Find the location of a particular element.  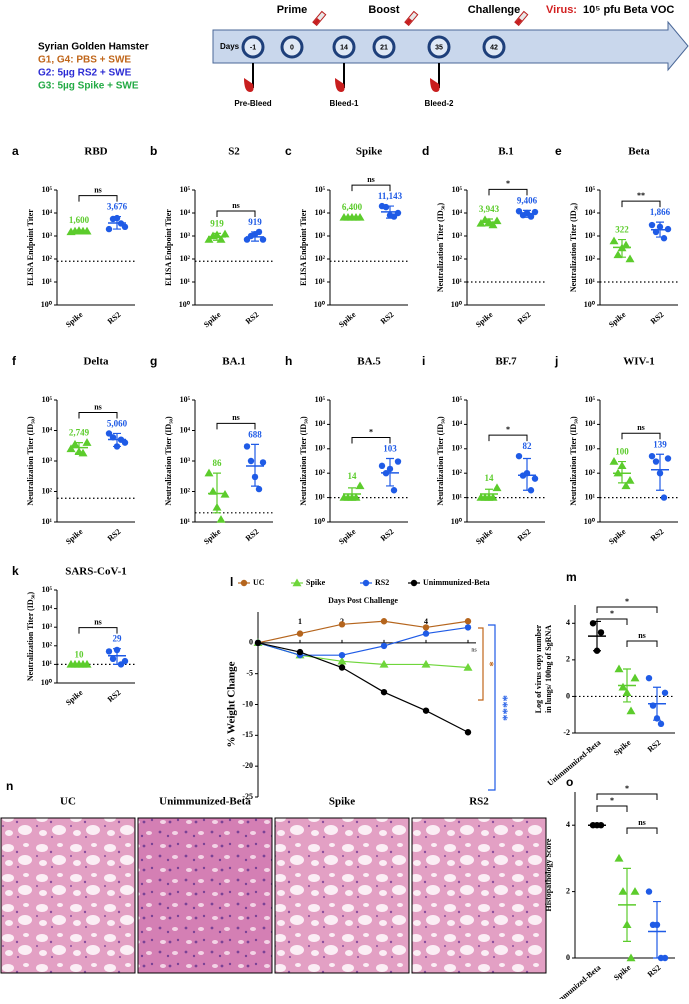

y-tick-label: -10 is located at coordinates (247, 703).